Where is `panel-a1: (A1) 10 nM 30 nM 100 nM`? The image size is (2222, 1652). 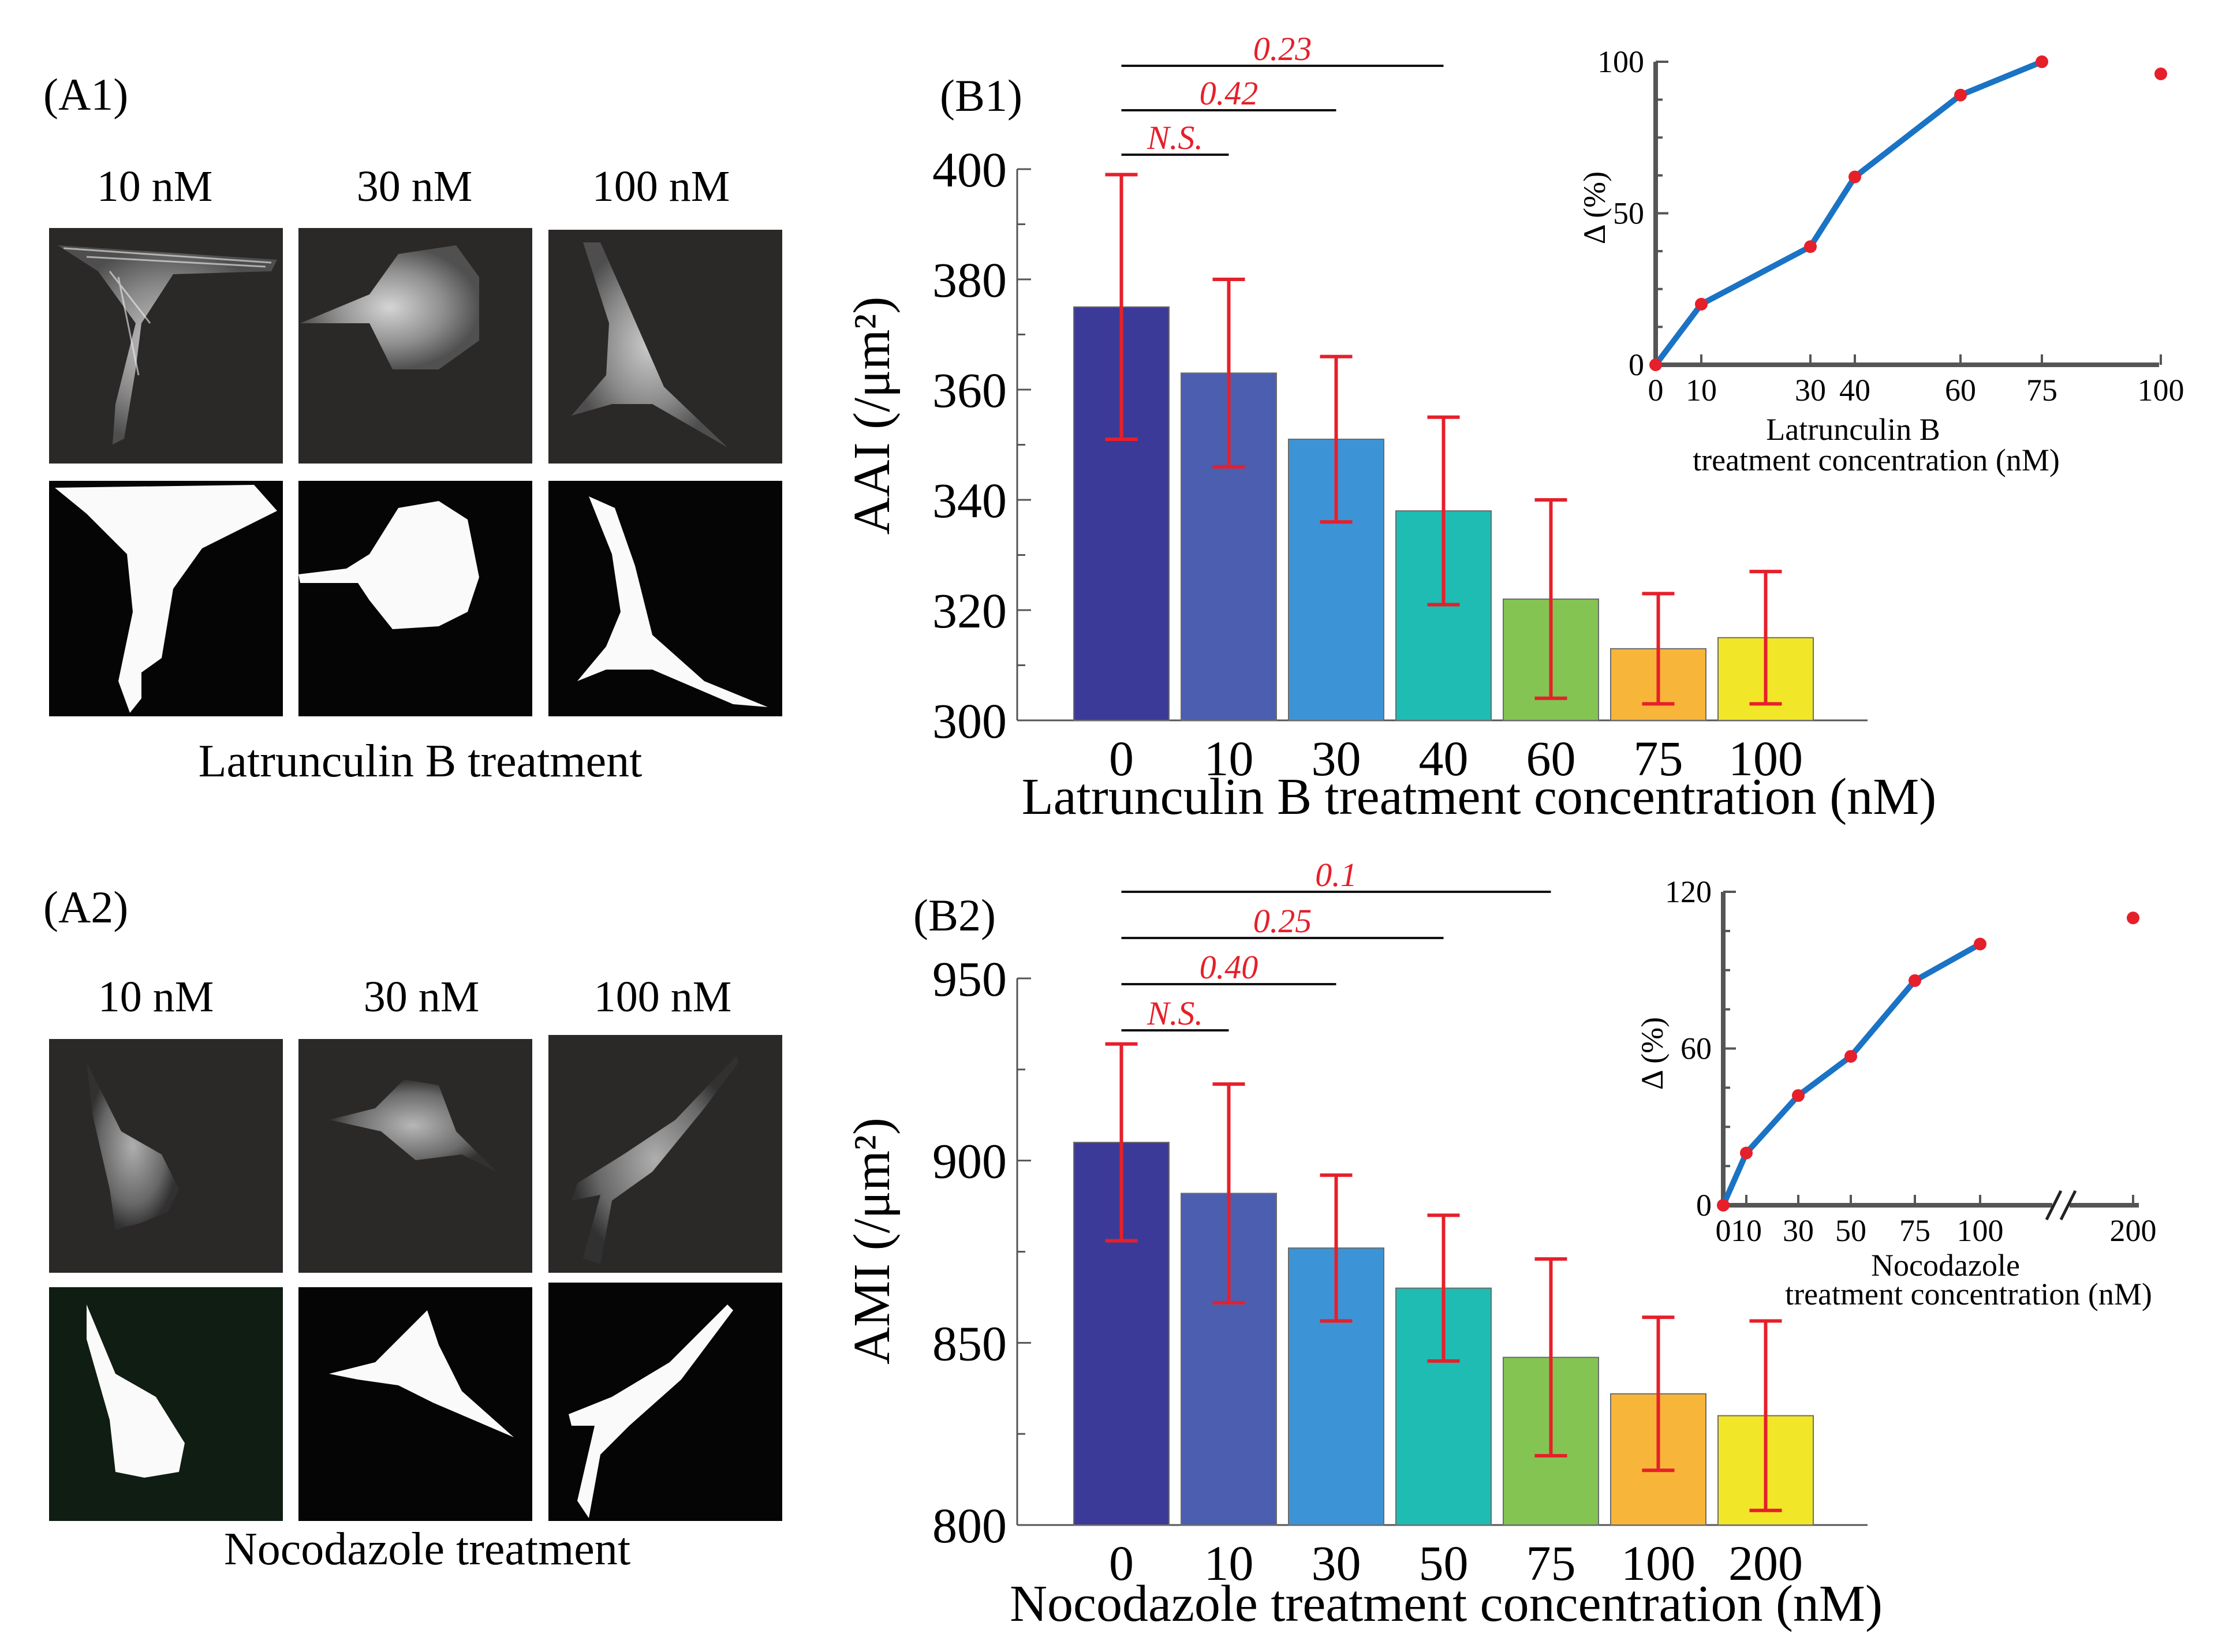 panel-a1: (A1) 10 nM 30 nM 100 nM is located at coordinates (412, 428).